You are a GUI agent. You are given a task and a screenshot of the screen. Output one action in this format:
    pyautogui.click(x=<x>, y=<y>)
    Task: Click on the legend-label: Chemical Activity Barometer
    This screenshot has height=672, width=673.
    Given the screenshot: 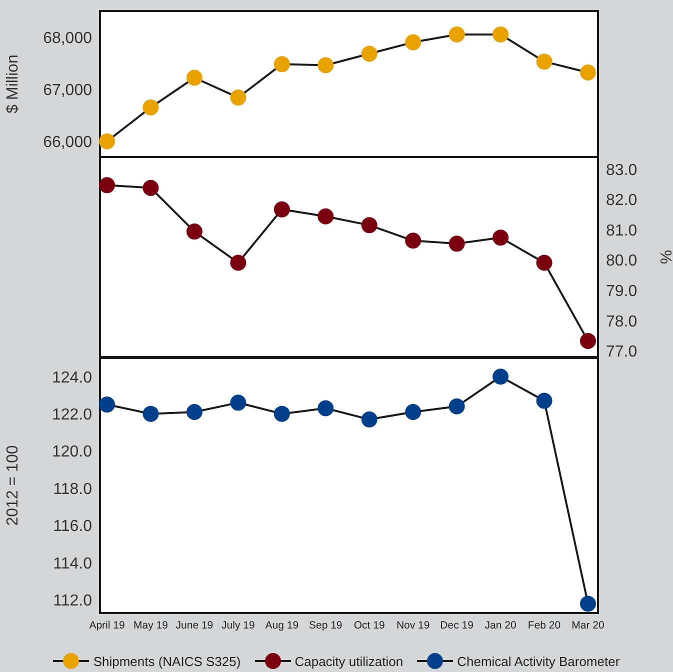 What is the action you would take?
    pyautogui.click(x=538, y=661)
    